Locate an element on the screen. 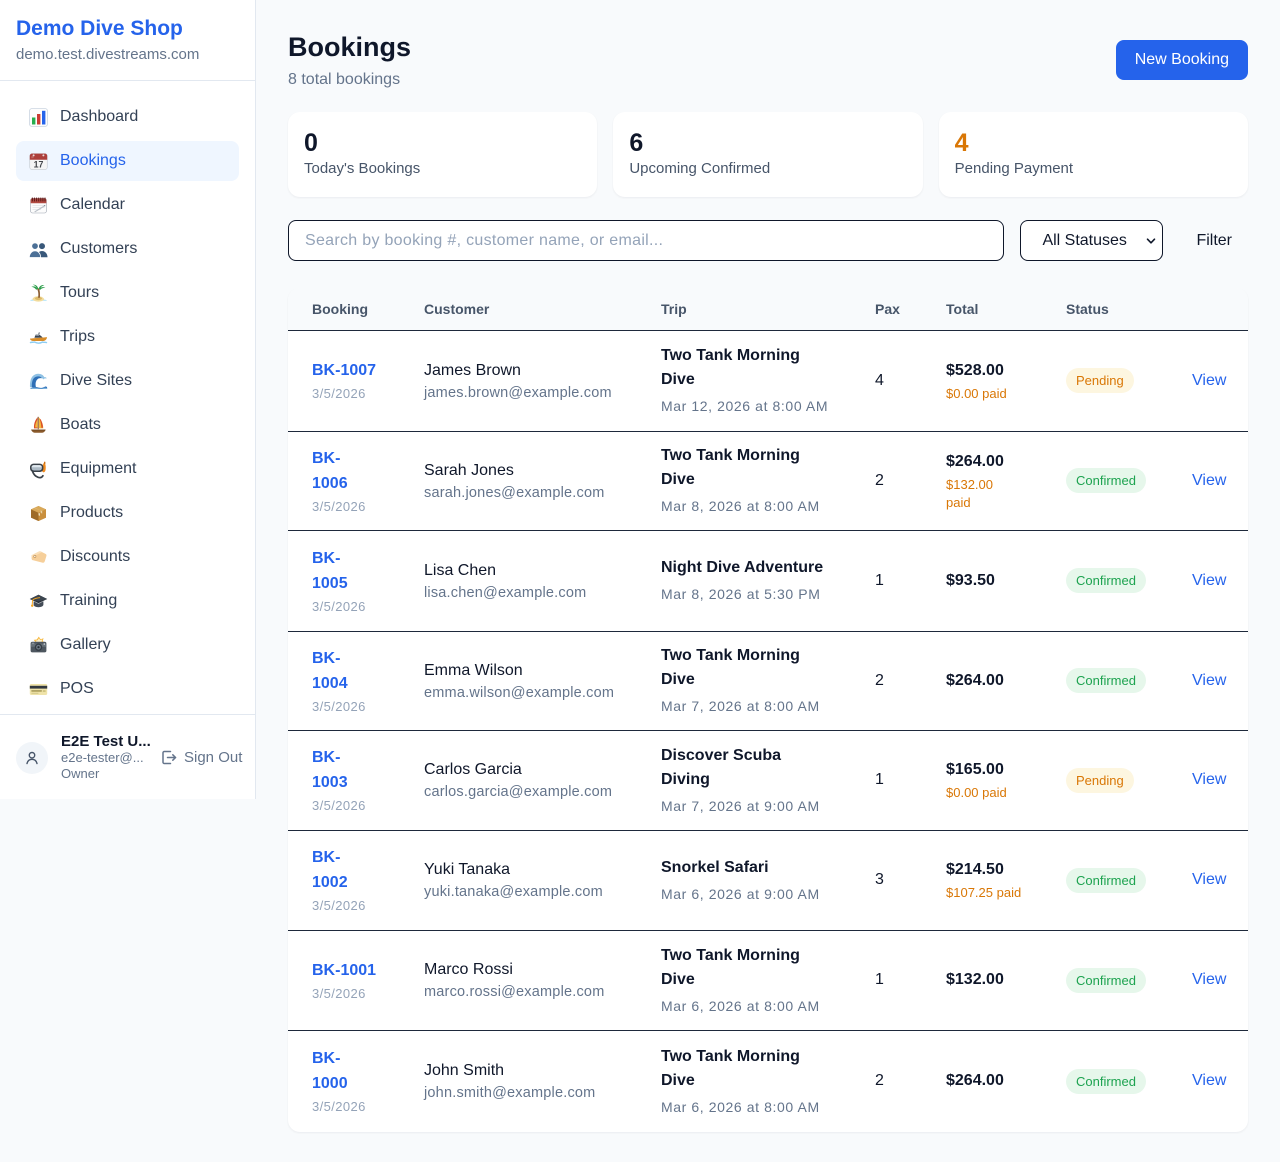 The image size is (1280, 1162). svg-text: 17 is located at coordinates (38, 164).